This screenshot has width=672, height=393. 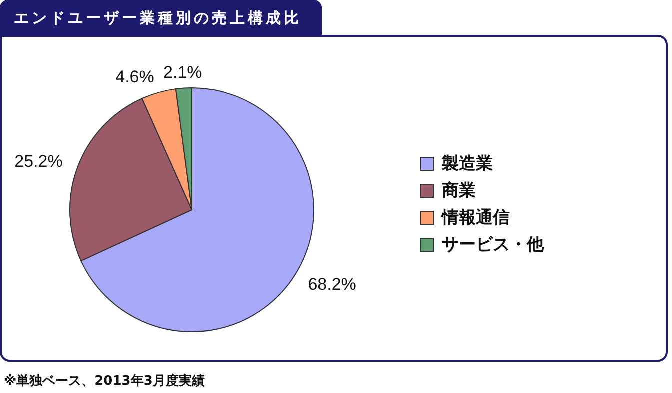 I want to click on data-label: 25.2%, so click(x=38, y=161).